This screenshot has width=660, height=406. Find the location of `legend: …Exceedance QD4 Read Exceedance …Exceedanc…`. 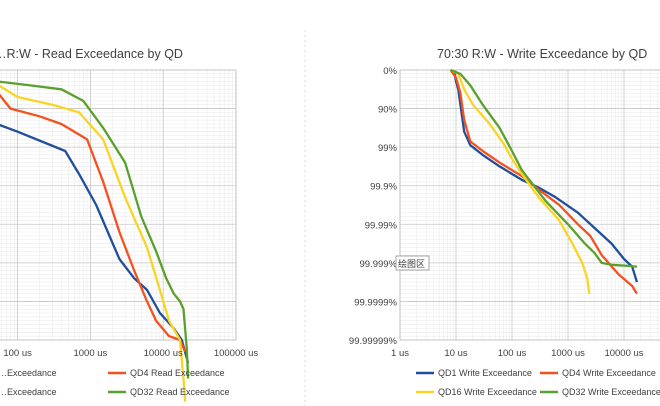

legend: …Exceedance QD4 Read Exceedance …Exceedanc… is located at coordinates (115, 382).